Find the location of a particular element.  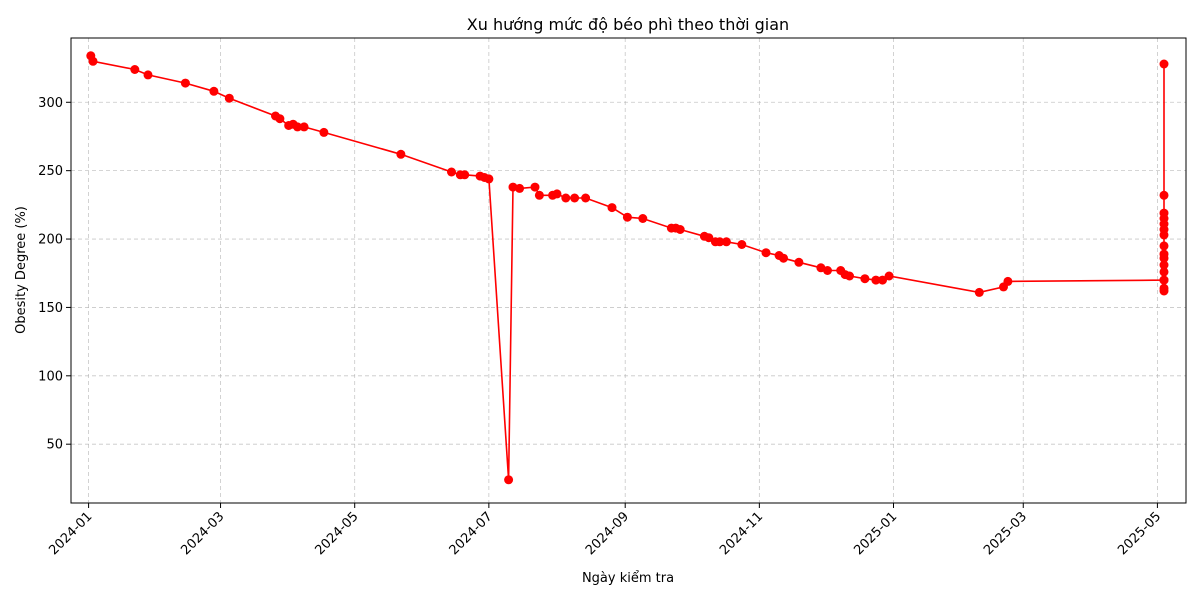

y-tick-label: 300 is located at coordinates (50, 103).